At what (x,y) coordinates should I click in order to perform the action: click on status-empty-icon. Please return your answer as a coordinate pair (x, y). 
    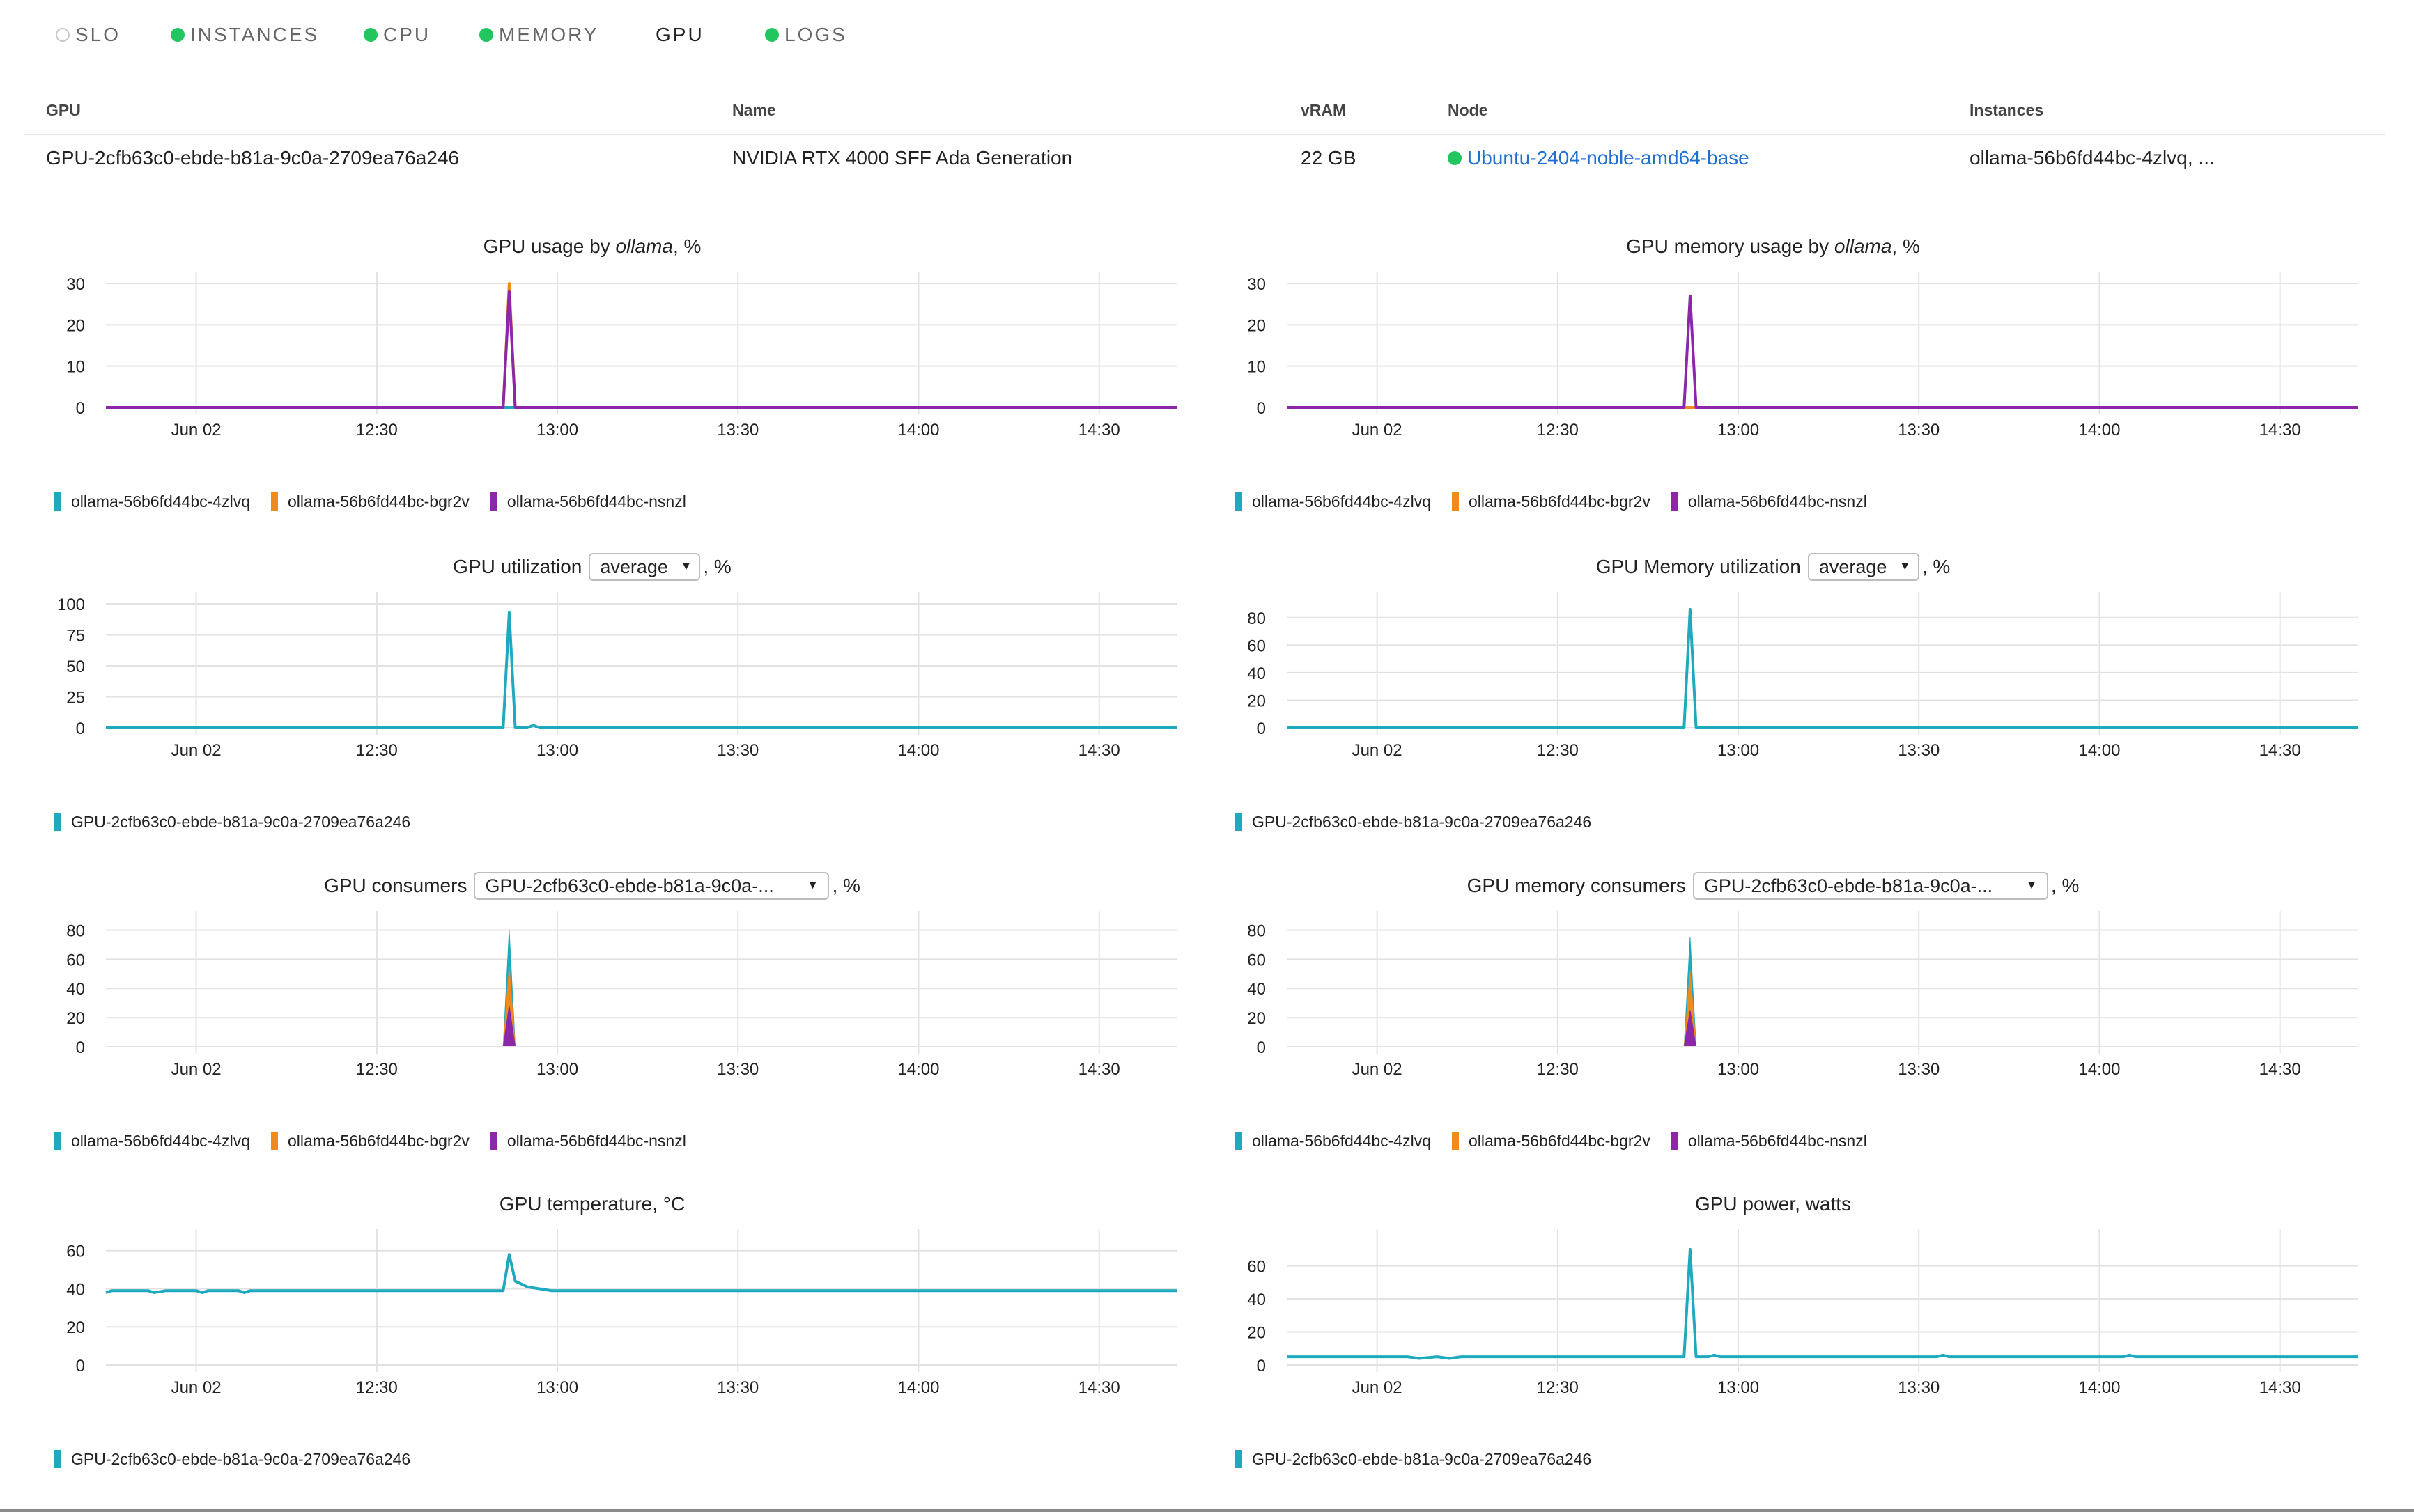
    Looking at the image, I should click on (63, 35).